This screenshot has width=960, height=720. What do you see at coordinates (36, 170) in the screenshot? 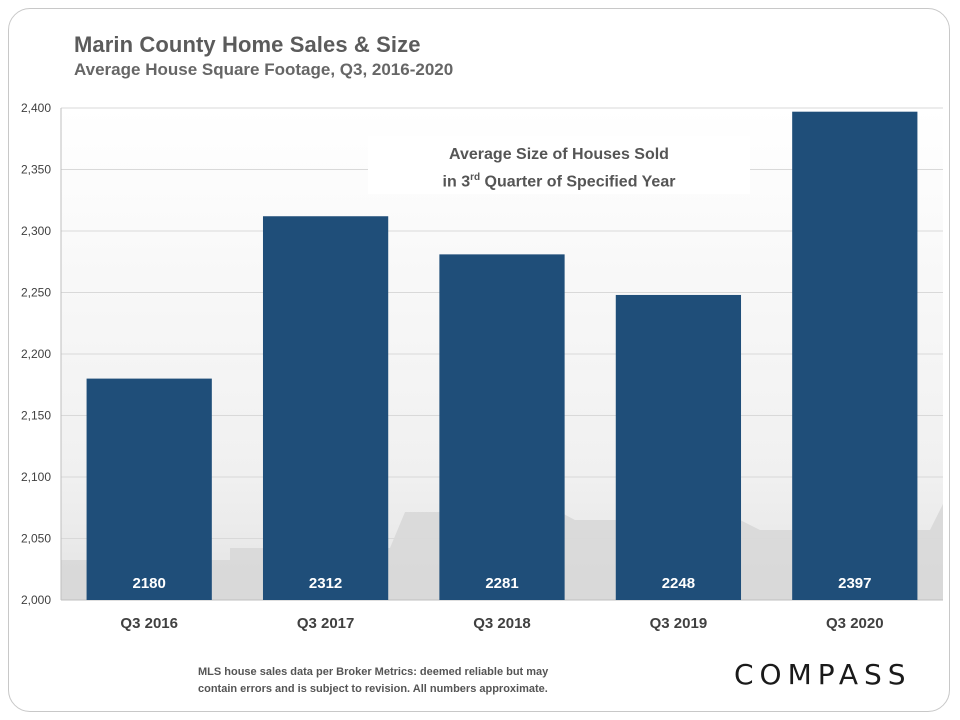
I see `y-tick-label: 2,350` at bounding box center [36, 170].